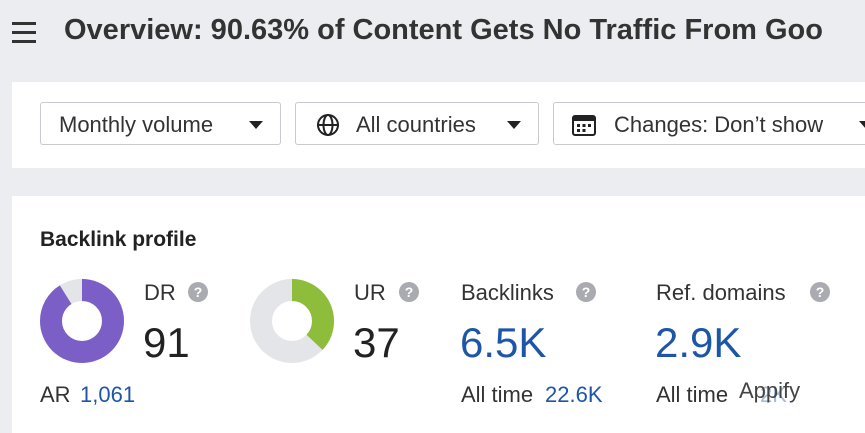 The image size is (865, 433). What do you see at coordinates (160, 292) in the screenshot?
I see `metric-label: DR` at bounding box center [160, 292].